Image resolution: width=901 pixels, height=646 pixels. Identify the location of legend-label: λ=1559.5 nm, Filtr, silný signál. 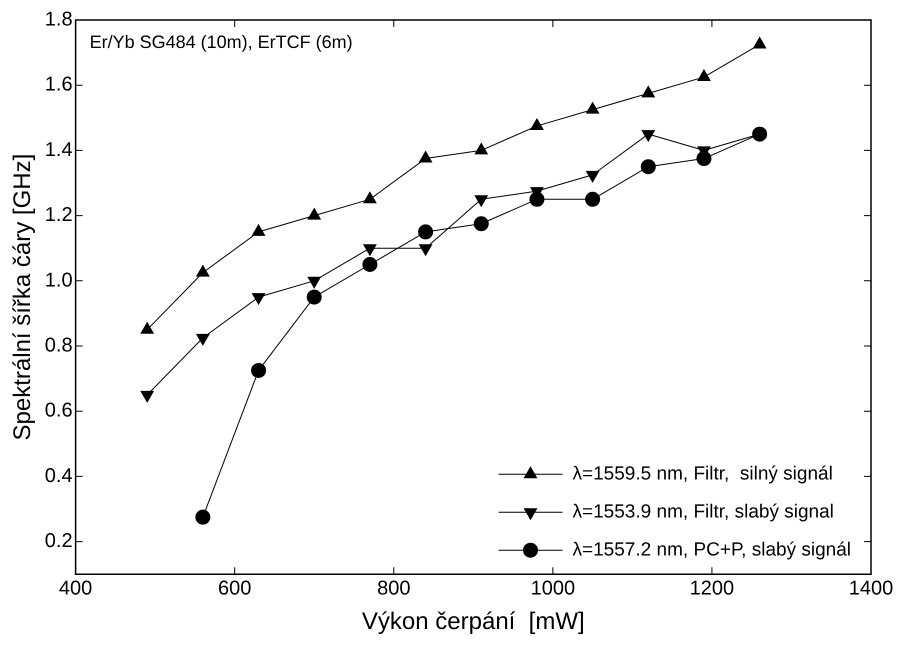
(702, 473).